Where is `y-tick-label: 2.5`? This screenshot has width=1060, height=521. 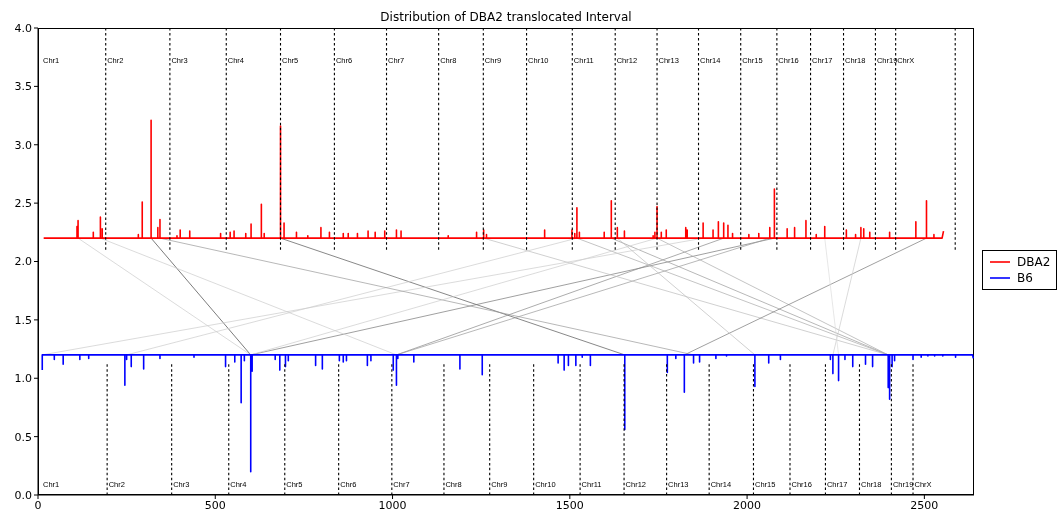 y-tick-label: 2.5 is located at coordinates (23, 204).